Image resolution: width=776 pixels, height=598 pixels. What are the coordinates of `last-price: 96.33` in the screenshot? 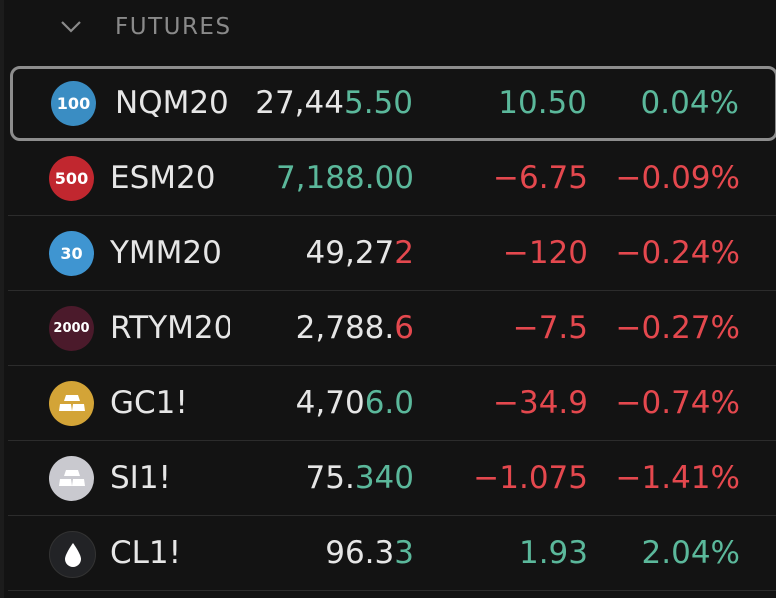 It's located at (369, 553).